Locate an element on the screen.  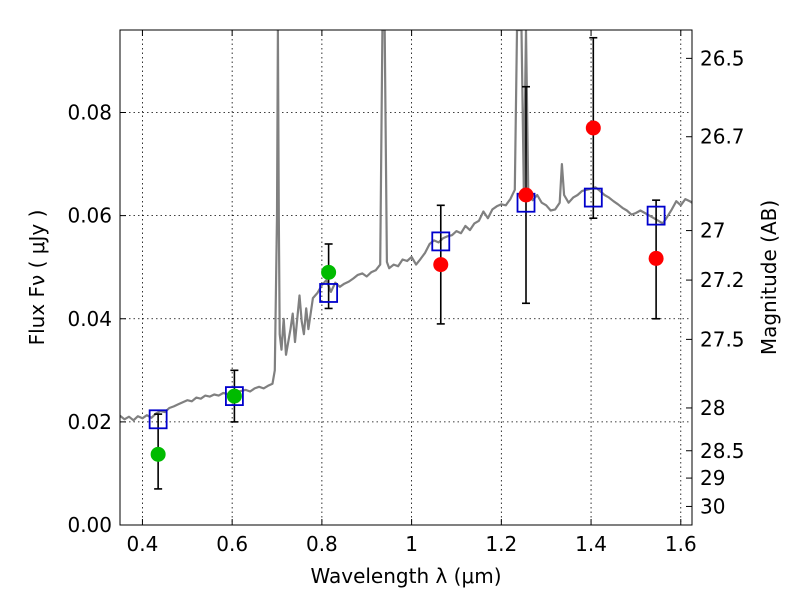
y2-tick-label: 26.5 is located at coordinates (722, 58).